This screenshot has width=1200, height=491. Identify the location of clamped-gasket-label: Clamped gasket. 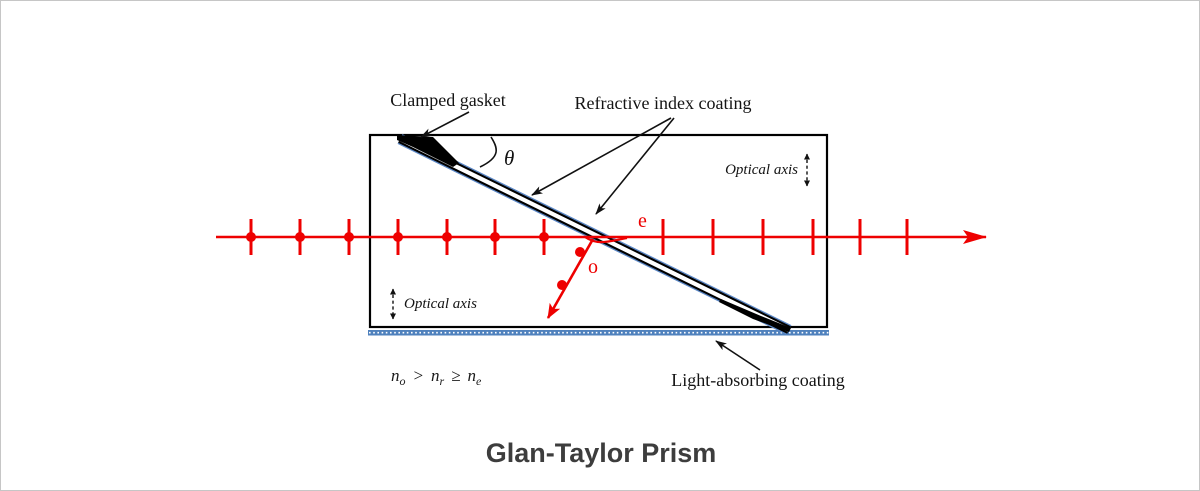
(447, 100).